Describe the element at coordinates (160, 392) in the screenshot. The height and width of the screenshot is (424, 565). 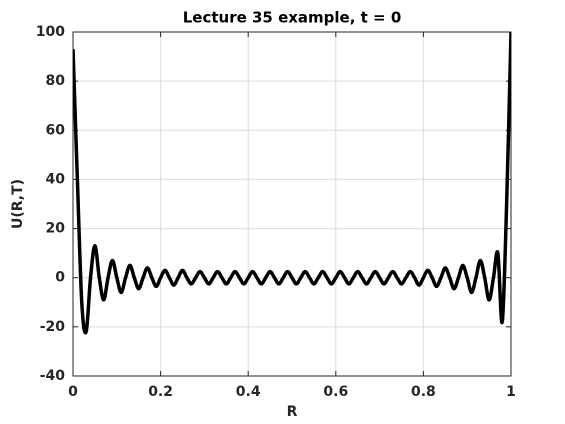
I see `x-tick-label: 0.2` at that location.